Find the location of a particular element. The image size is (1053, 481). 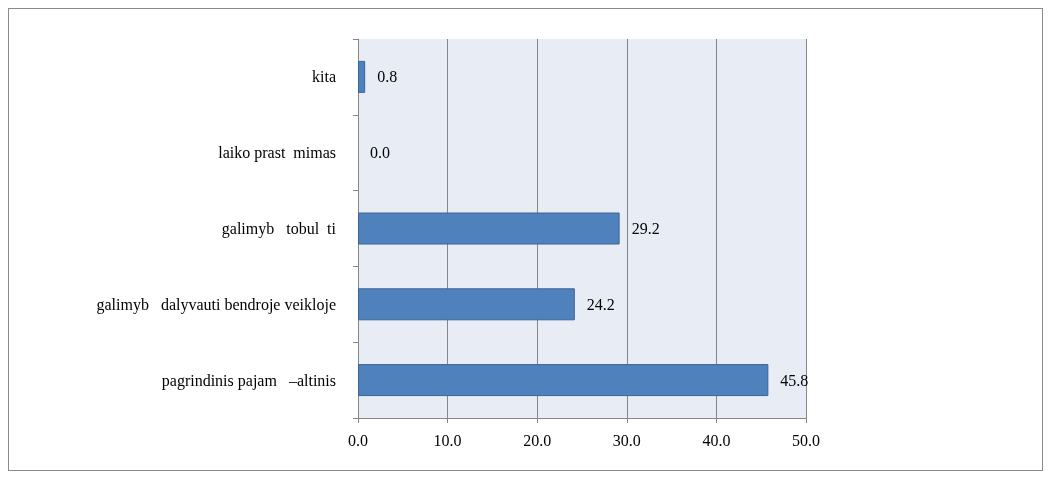

x-tick-label: 20.0 is located at coordinates (537, 440).